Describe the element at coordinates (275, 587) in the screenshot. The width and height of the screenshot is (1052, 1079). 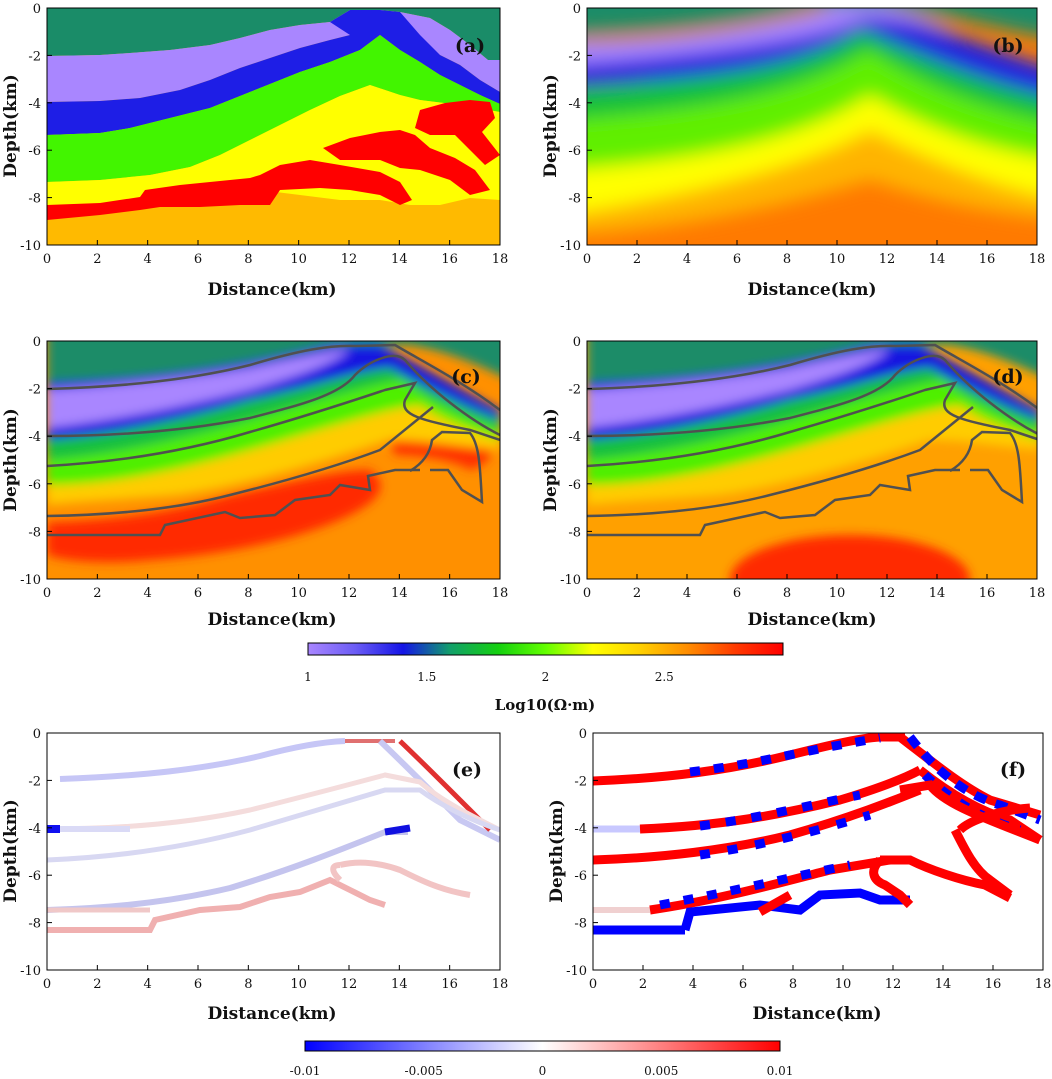
I see `panel-c-xaxis: 0 2 4 6 8 10 12 14 16 18` at that location.